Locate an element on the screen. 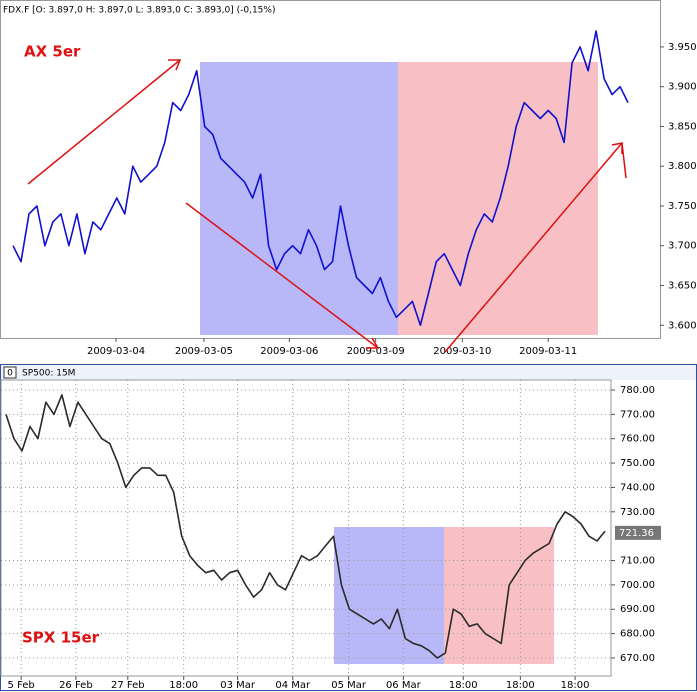 This screenshot has height=692, width=697. x-tick-label: 27 Feb is located at coordinates (128, 685).